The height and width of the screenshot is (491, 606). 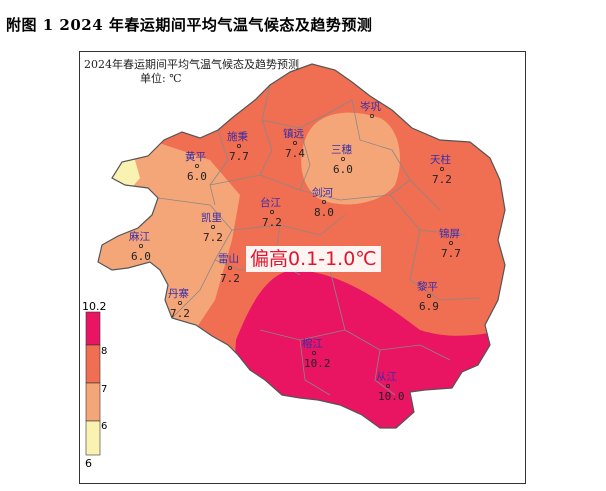 I want to click on station-10: 锦屏 7.7, so click(x=450, y=243).